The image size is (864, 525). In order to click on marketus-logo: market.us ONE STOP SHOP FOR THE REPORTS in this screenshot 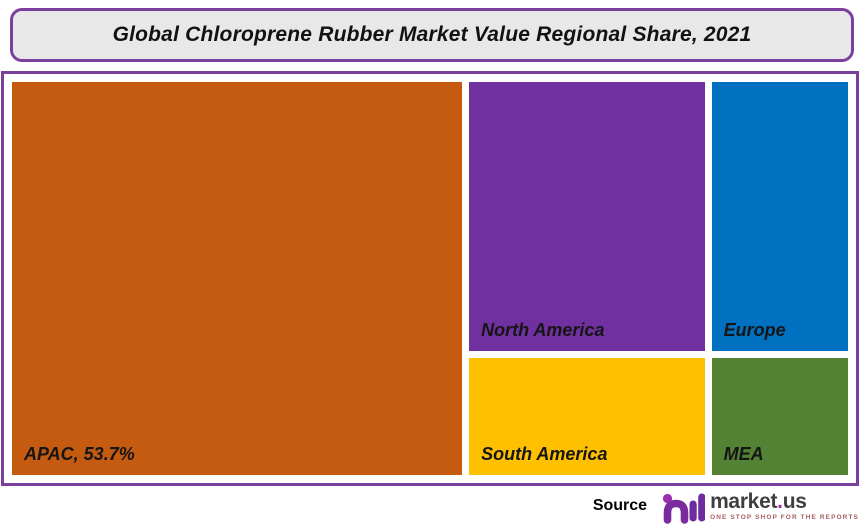, I will do `click(760, 506)`.